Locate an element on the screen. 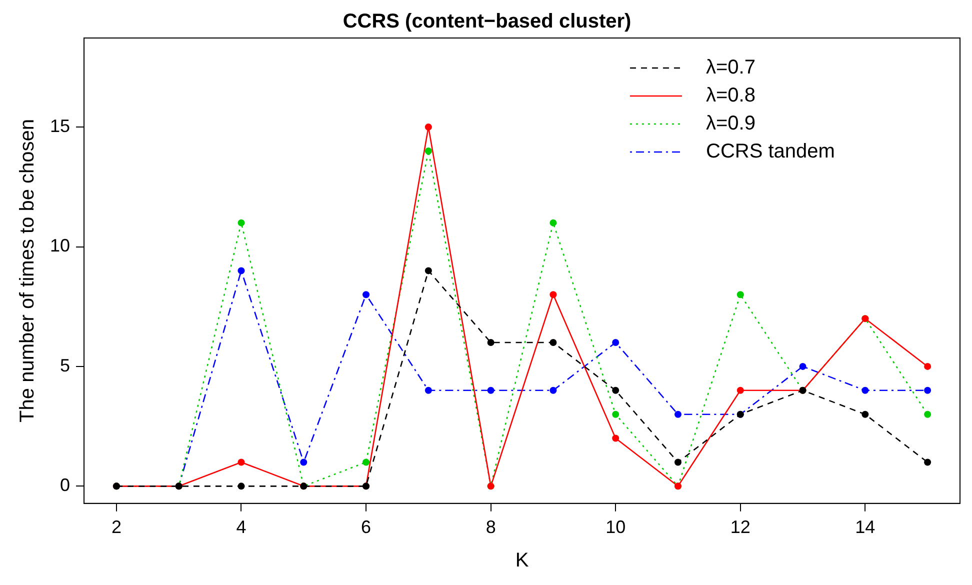 This screenshot has width=972, height=585. x-tick-label: 12 is located at coordinates (740, 527).